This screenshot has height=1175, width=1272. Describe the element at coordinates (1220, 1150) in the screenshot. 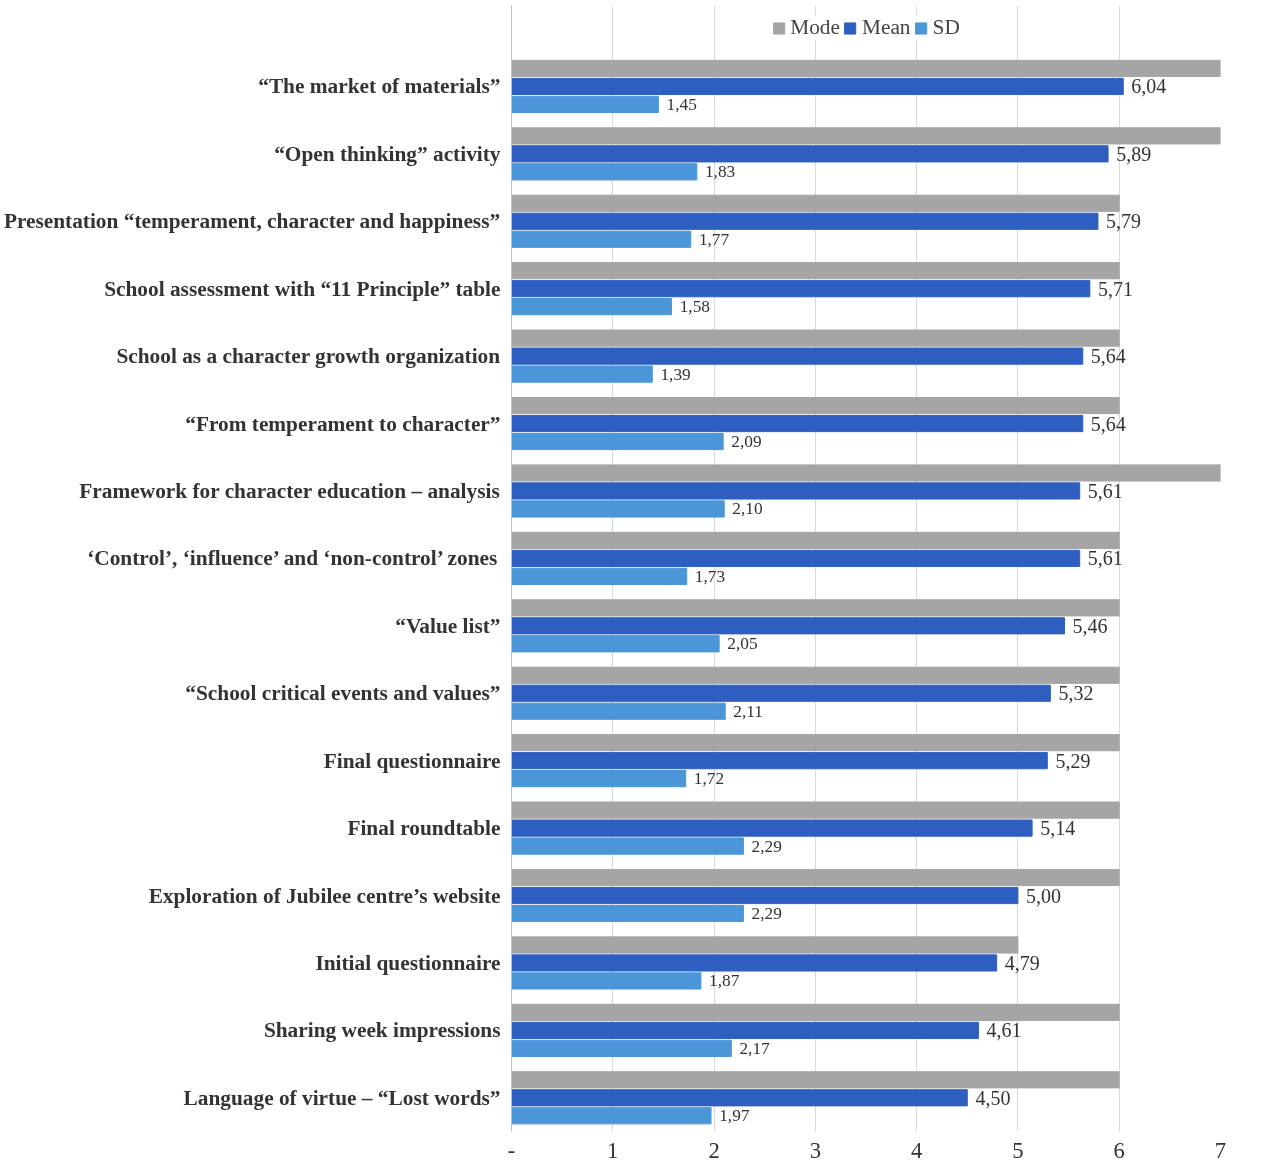

I see `x-tick-label: 7` at that location.